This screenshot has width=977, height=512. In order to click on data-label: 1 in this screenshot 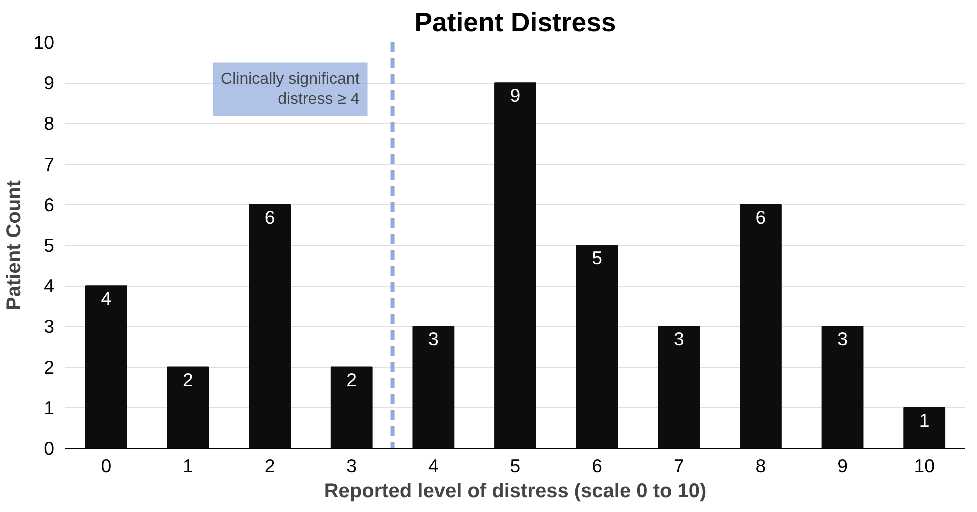, I will do `click(924, 420)`.